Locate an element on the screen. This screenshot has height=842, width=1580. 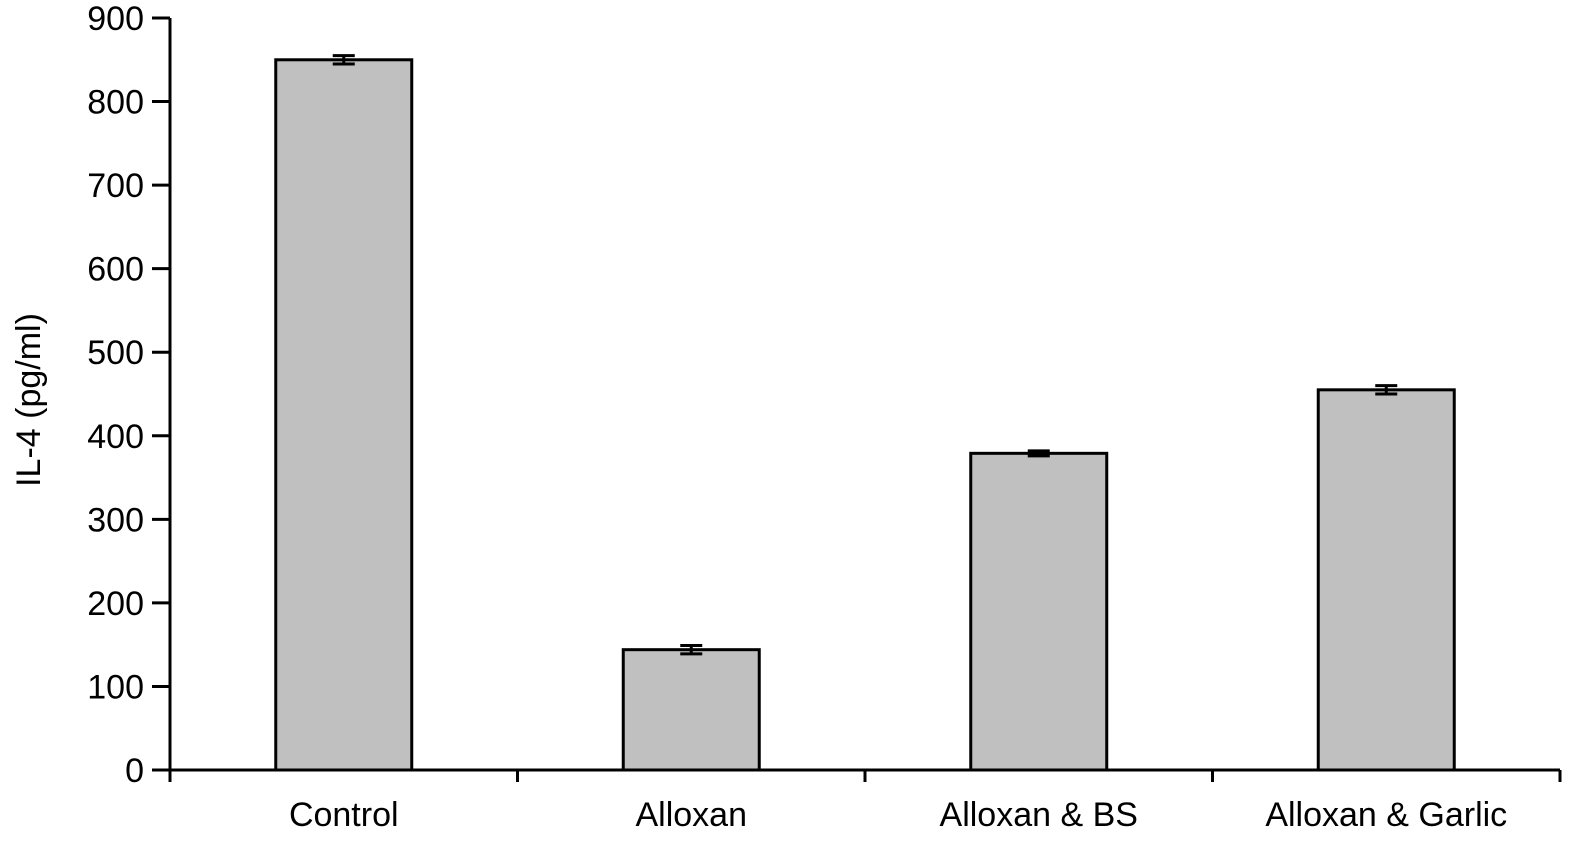
y-tick-label-9: 900 is located at coordinates (115, 19).